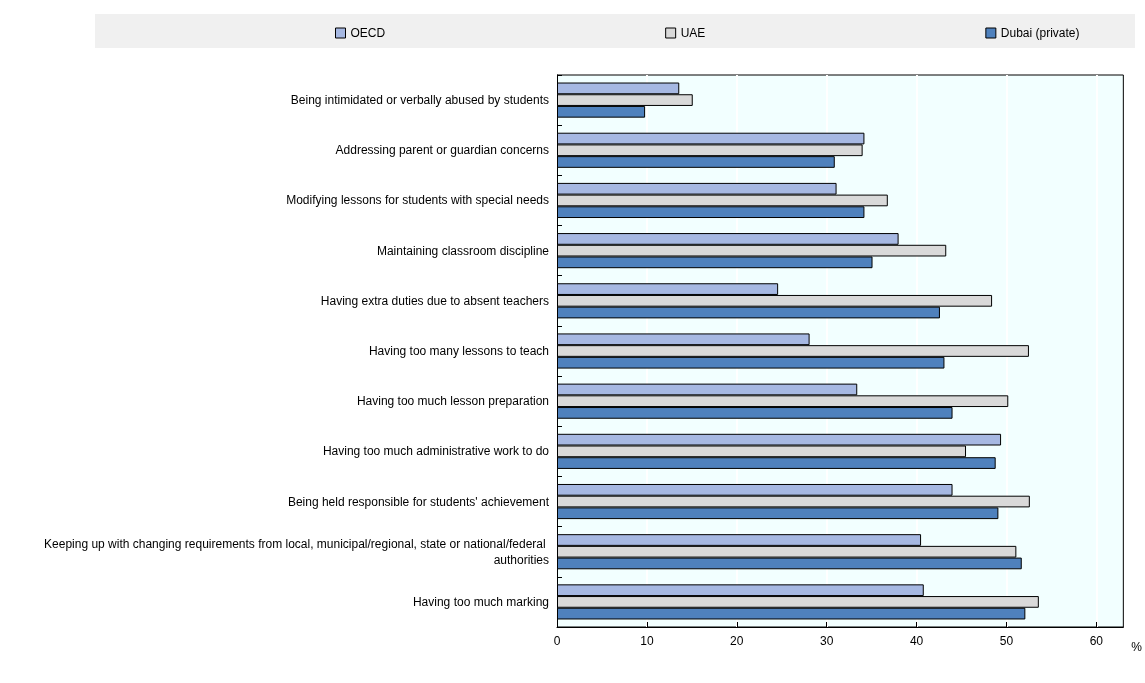 The image size is (1145, 683). I want to click on y-tick-label: Being held responsible for students' achievement, so click(418, 501).